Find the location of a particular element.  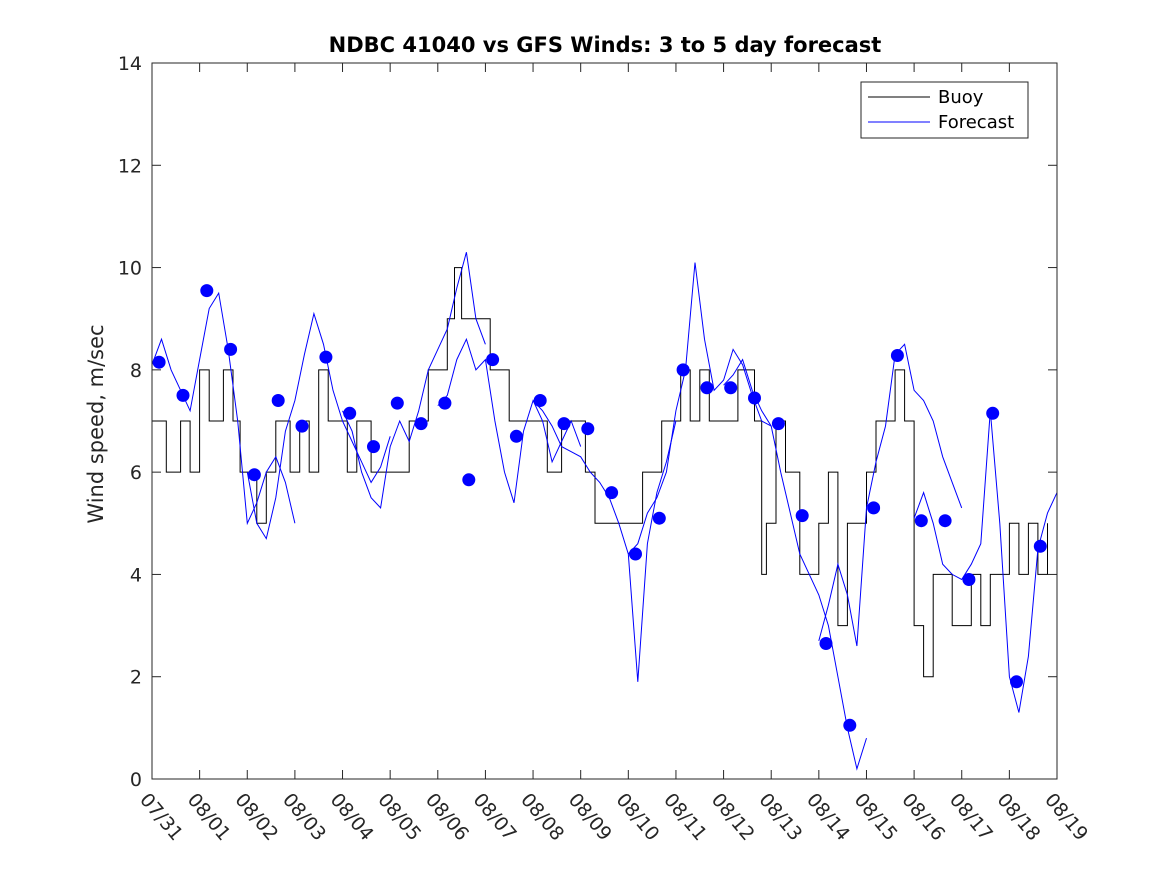

legend-buoy-label: Buoy is located at coordinates (961, 97).